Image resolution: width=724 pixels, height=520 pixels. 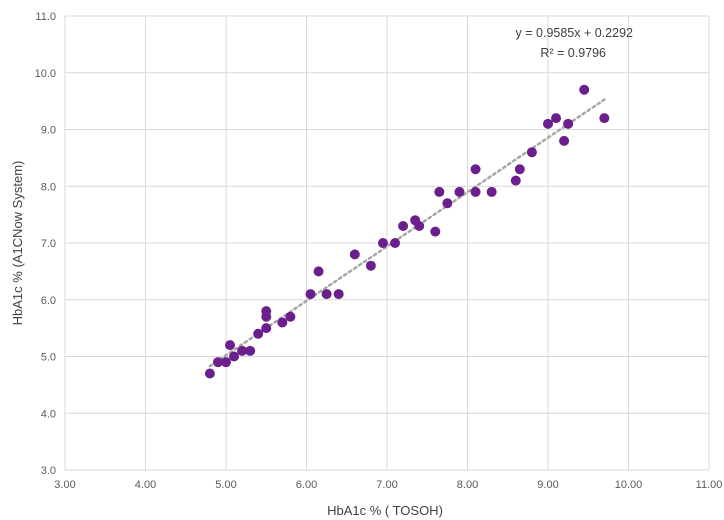 What do you see at coordinates (48, 187) in the screenshot?
I see `y-tick-label: 8.0` at bounding box center [48, 187].